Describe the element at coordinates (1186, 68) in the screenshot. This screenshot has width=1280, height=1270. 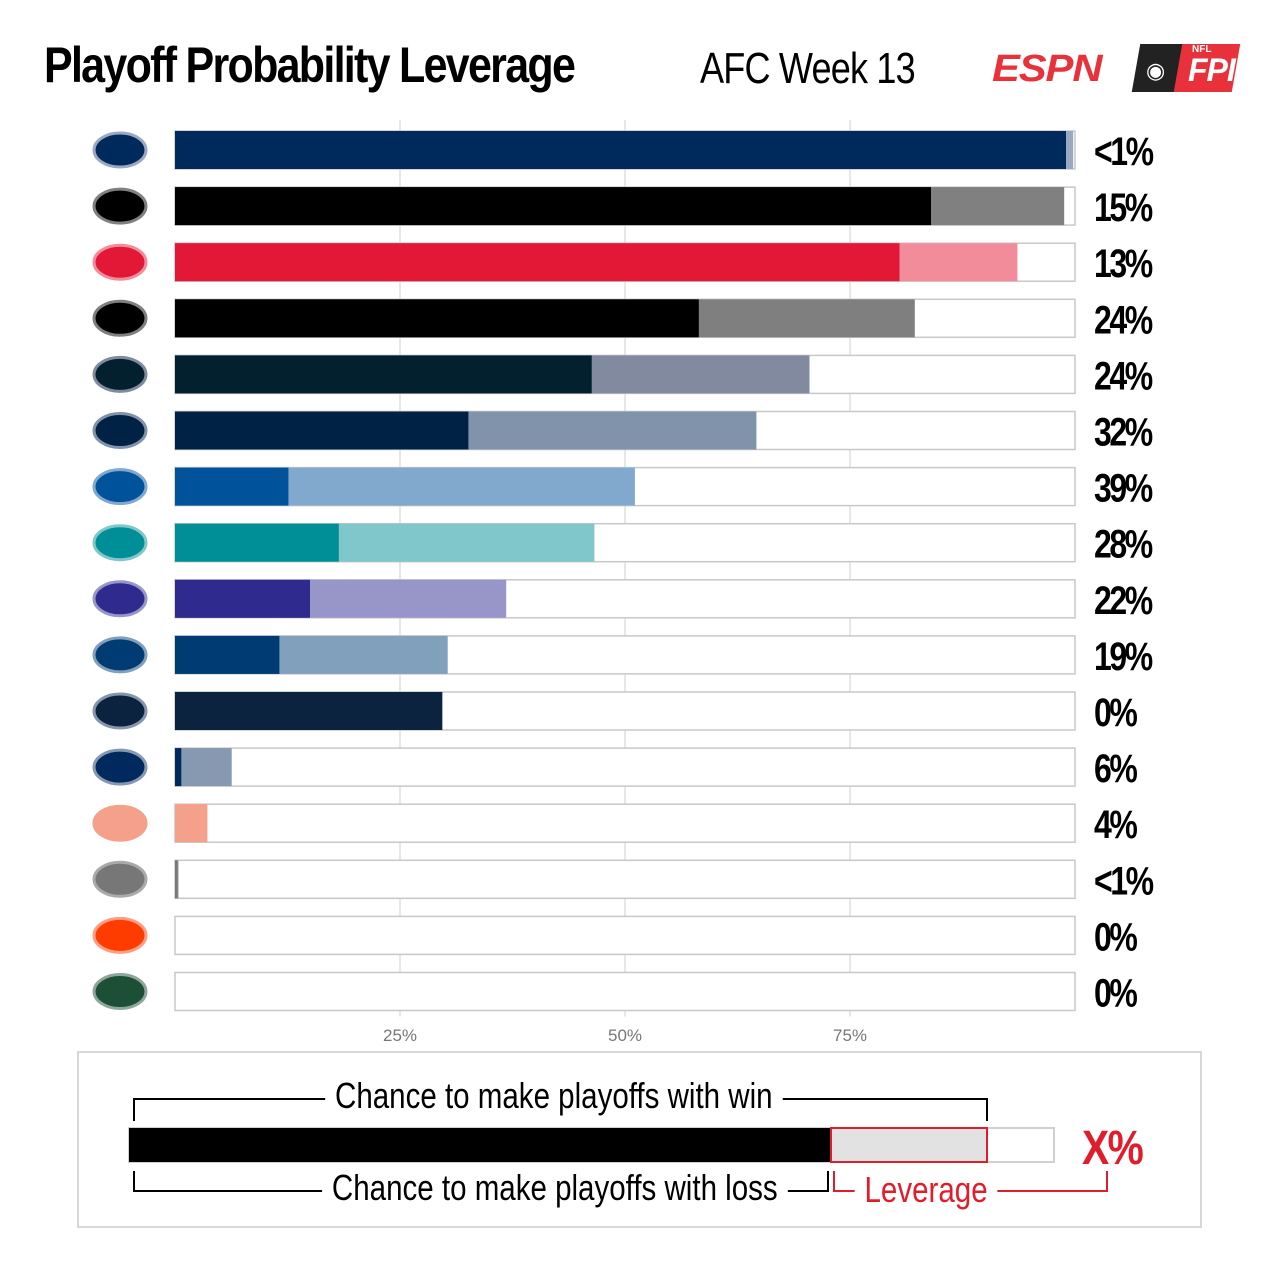
I see `fpi-logo: ◉ NFL FPI` at that location.